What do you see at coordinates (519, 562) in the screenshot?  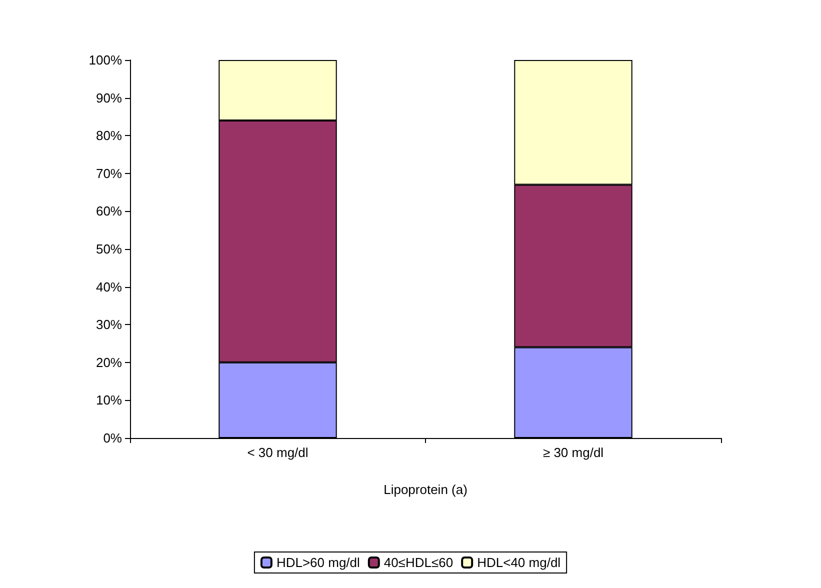 I see `legend-label: HDL<40 mg/dl` at bounding box center [519, 562].